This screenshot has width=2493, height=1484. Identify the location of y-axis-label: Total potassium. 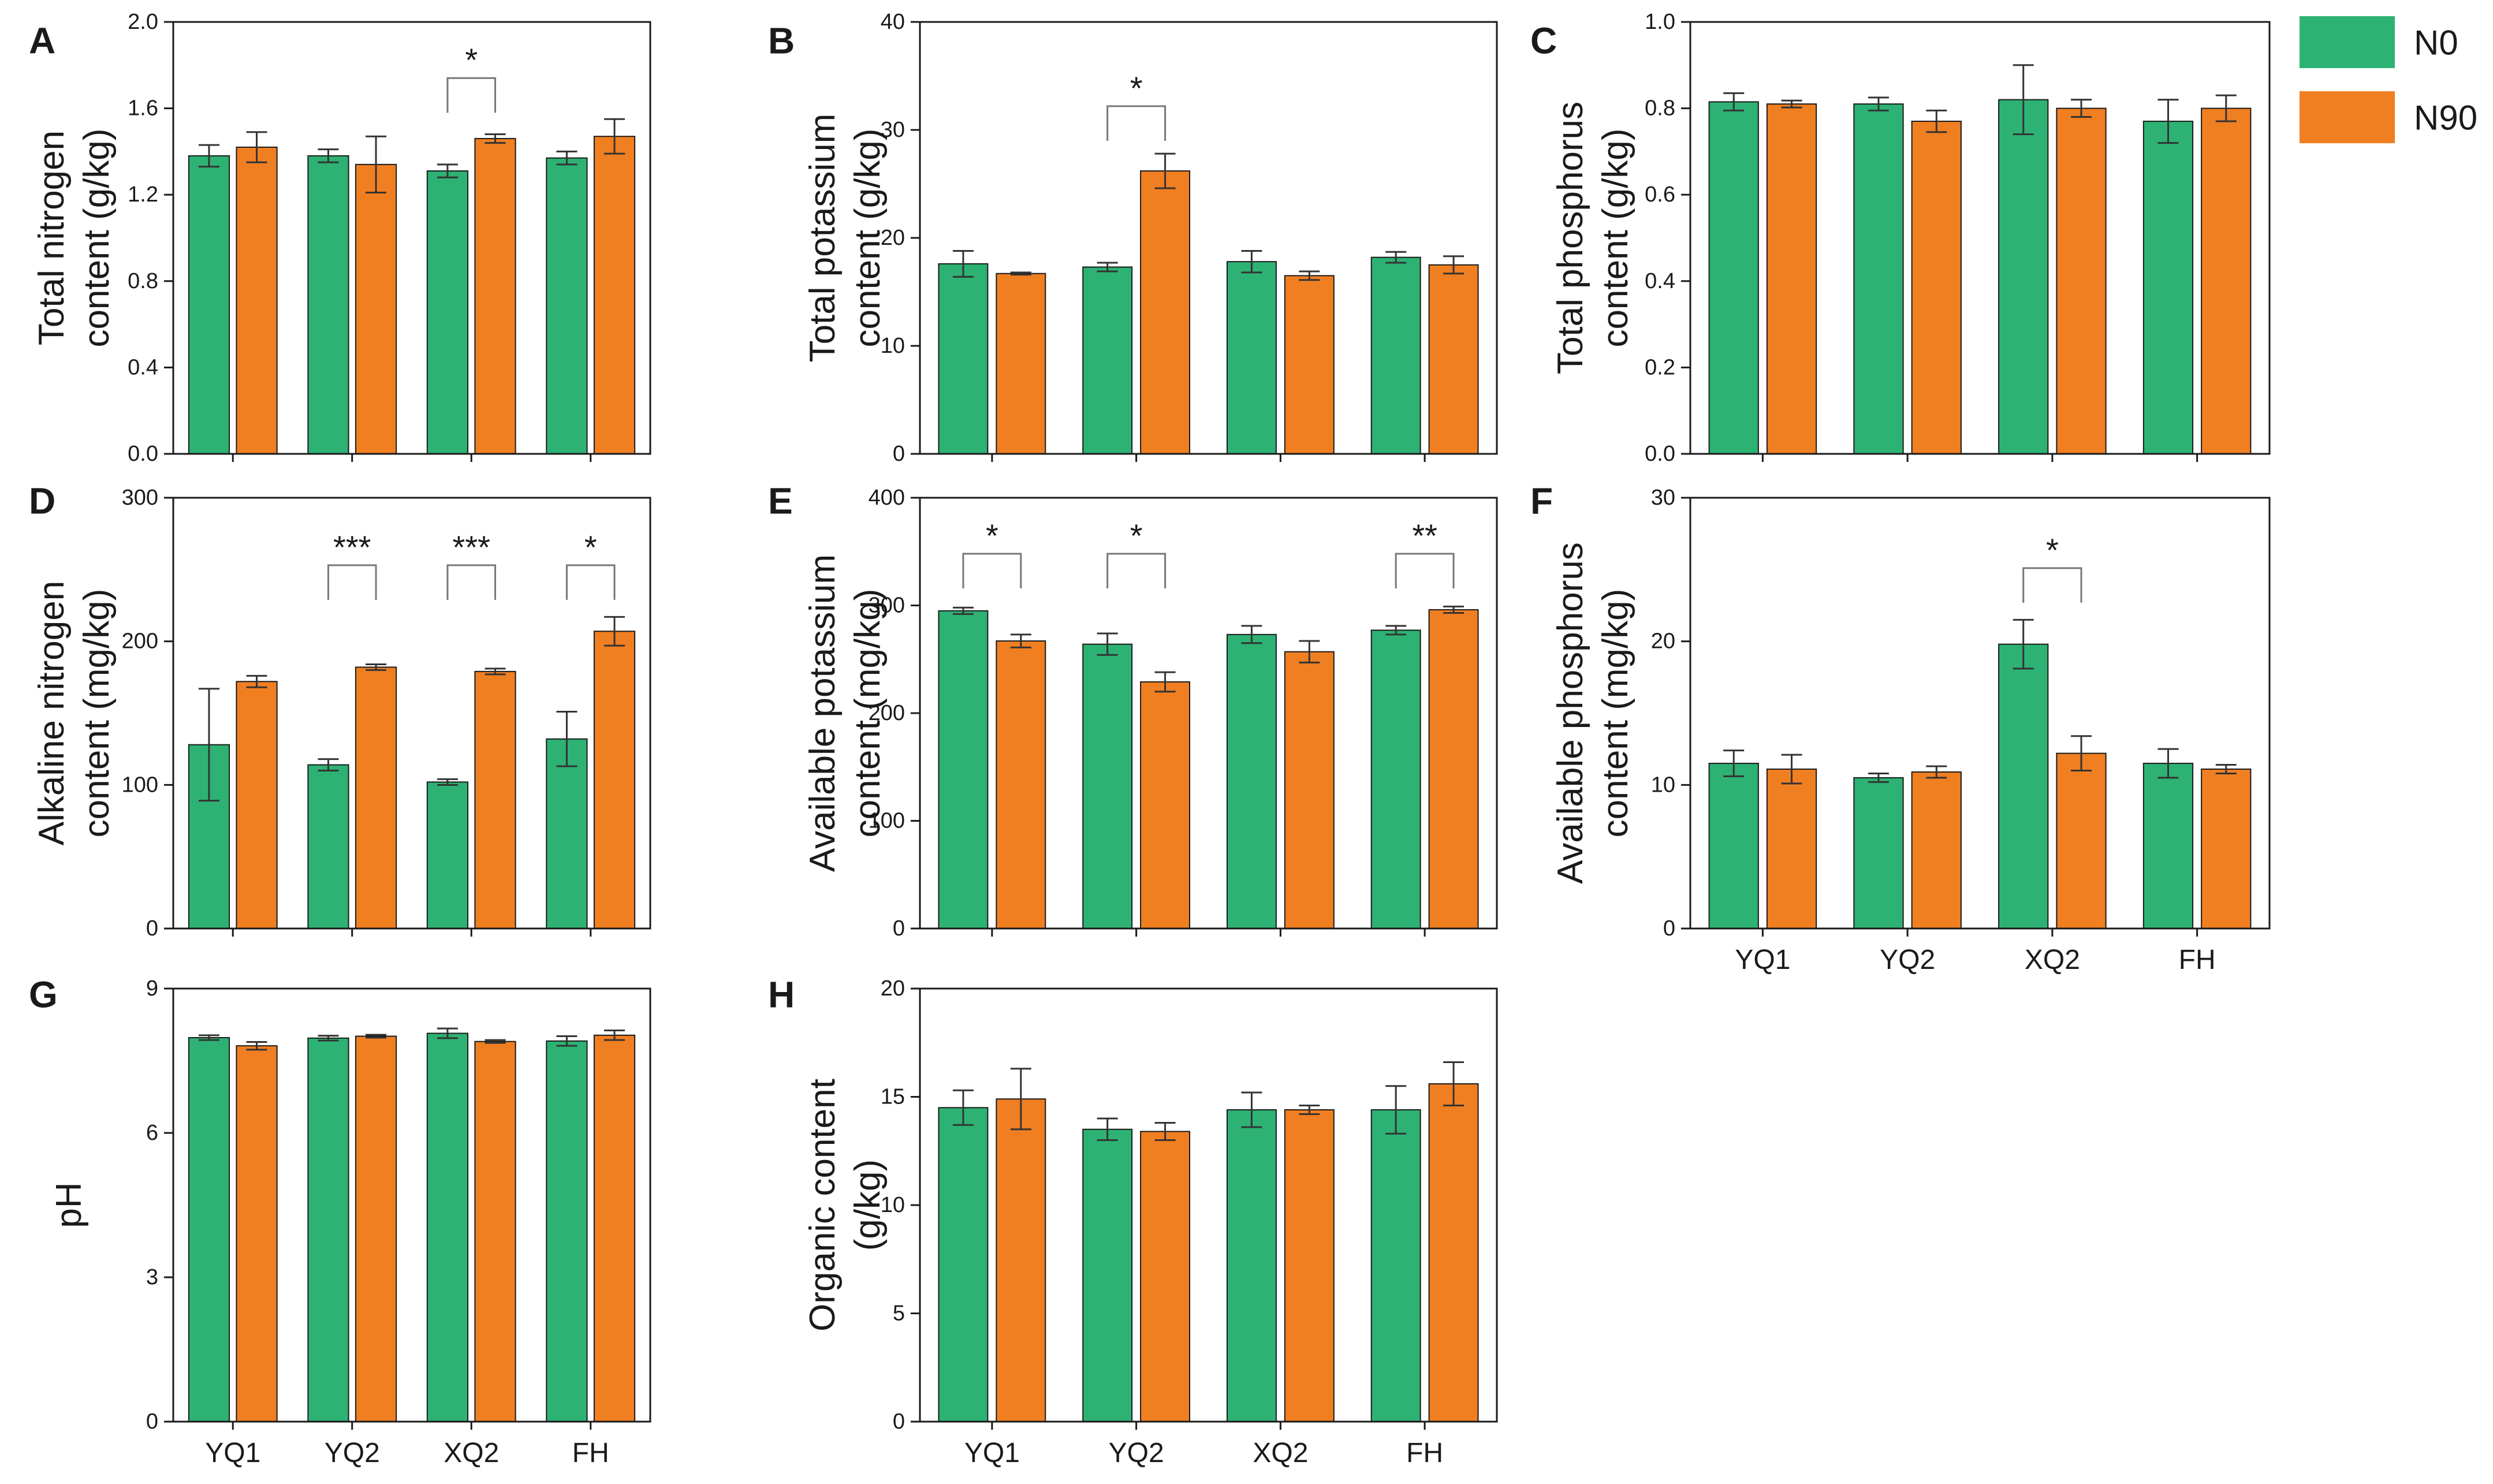
(823, 238).